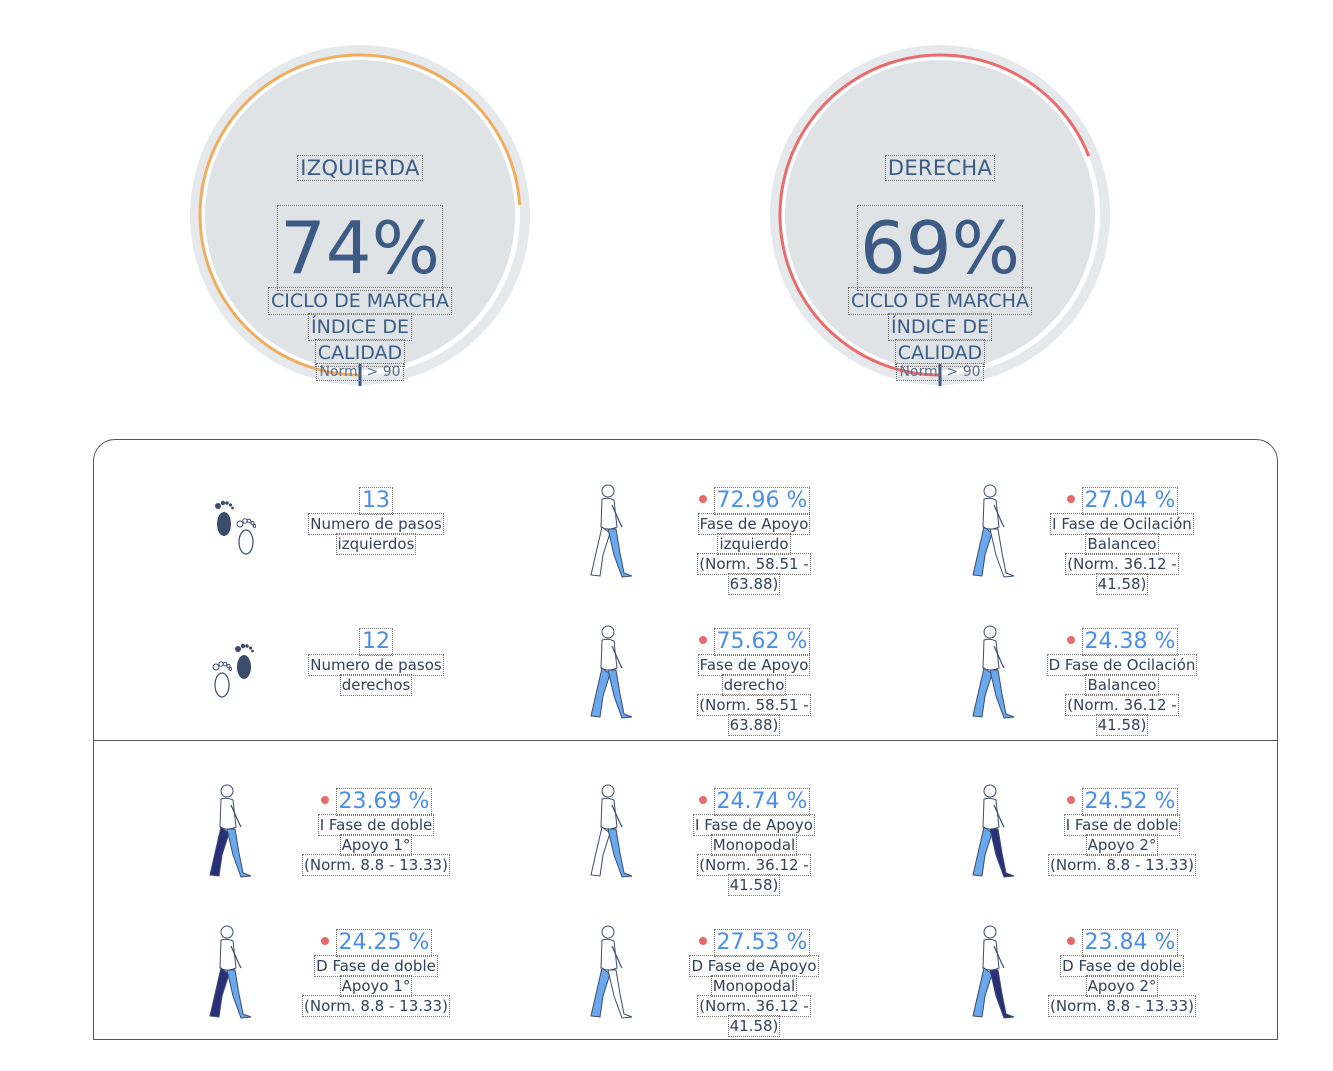  I want to click on steps-left-label: Numero de pasos izquierdos, so click(376, 534).